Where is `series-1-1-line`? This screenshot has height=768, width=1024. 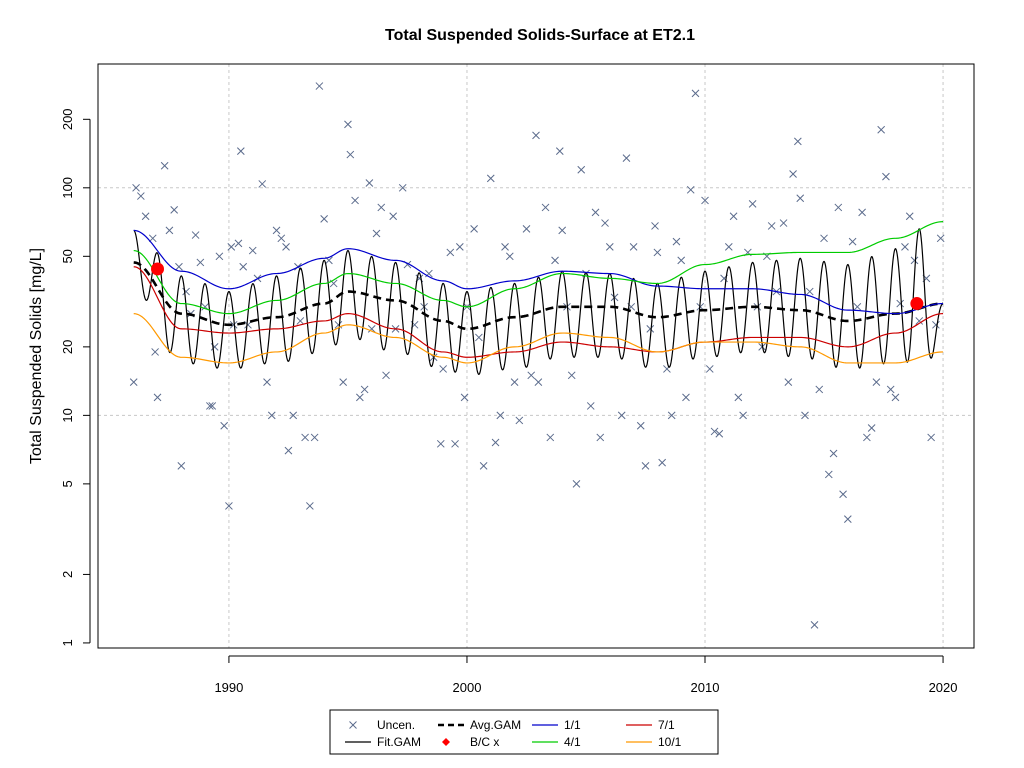 series-1-1-line is located at coordinates (538, 272).